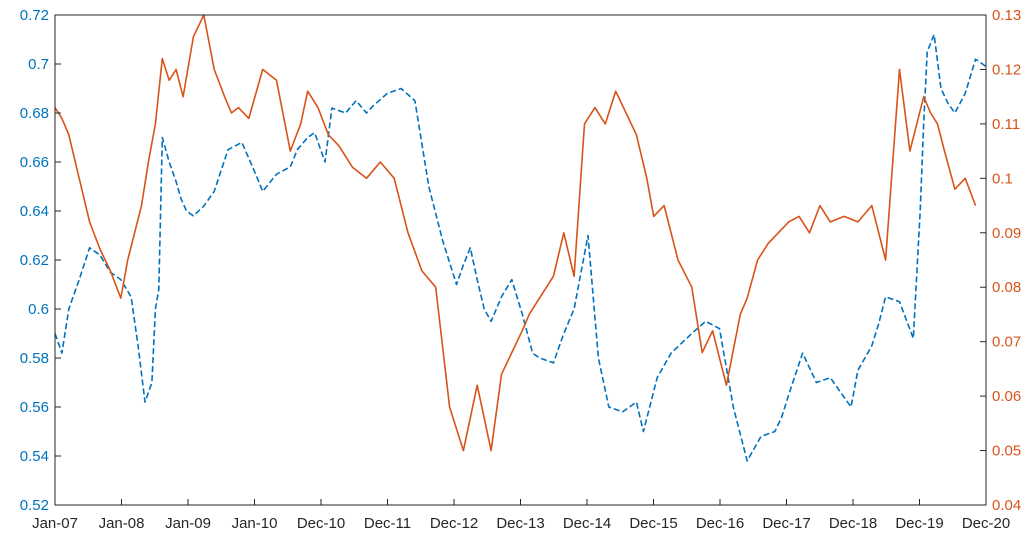  Describe the element at coordinates (34, 162) in the screenshot. I see `left-tick-label: 0.66` at that location.